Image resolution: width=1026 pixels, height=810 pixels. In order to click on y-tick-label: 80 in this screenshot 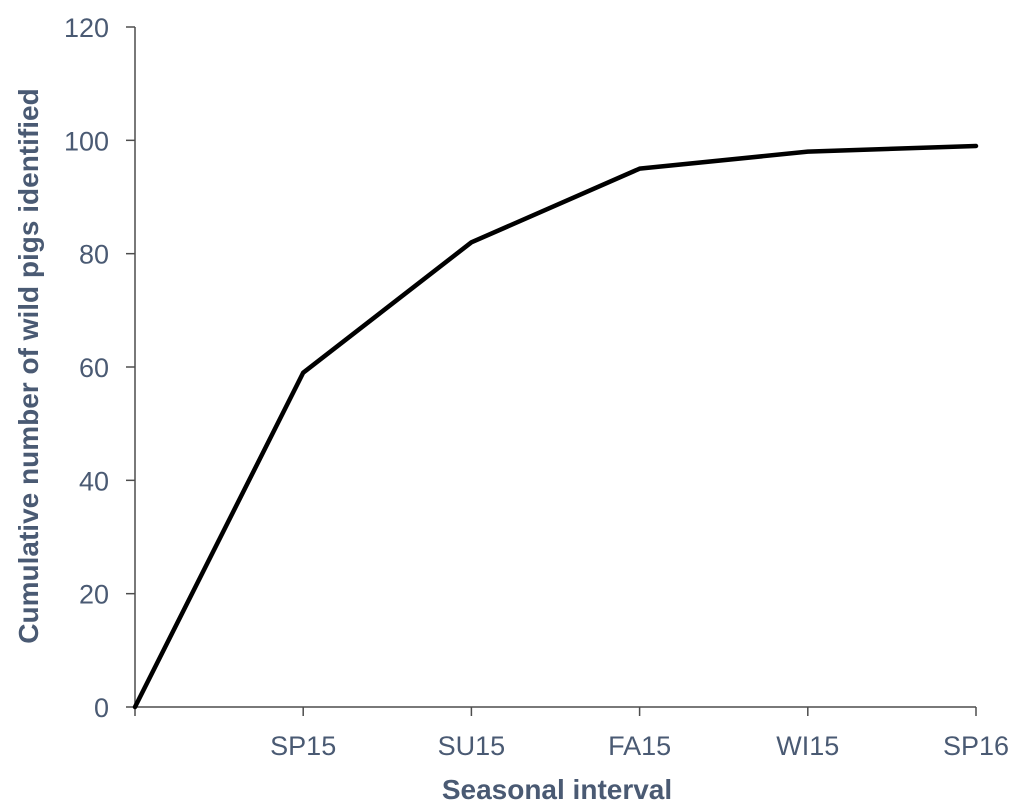, I will do `click(94, 255)`.